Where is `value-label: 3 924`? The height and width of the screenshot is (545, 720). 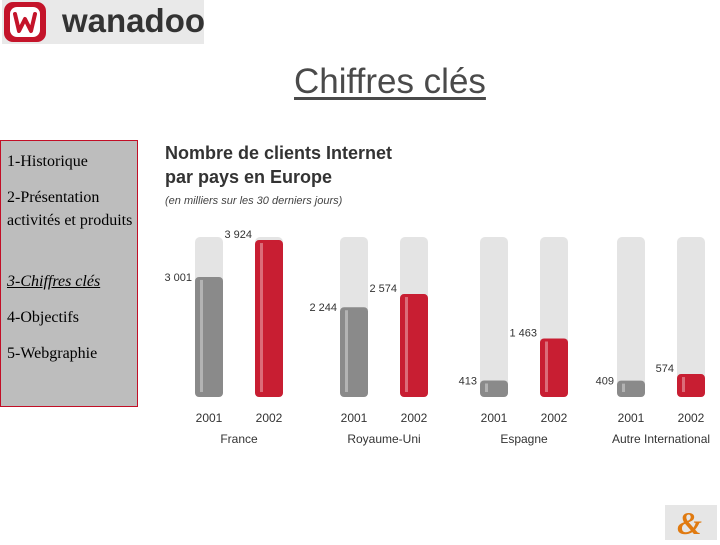 value-label: 3 924 is located at coordinates (238, 235).